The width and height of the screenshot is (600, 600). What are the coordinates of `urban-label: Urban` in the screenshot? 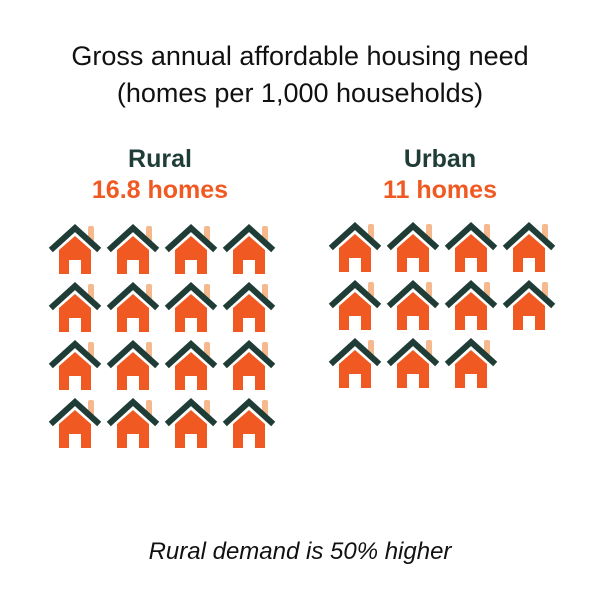 It's located at (440, 159).